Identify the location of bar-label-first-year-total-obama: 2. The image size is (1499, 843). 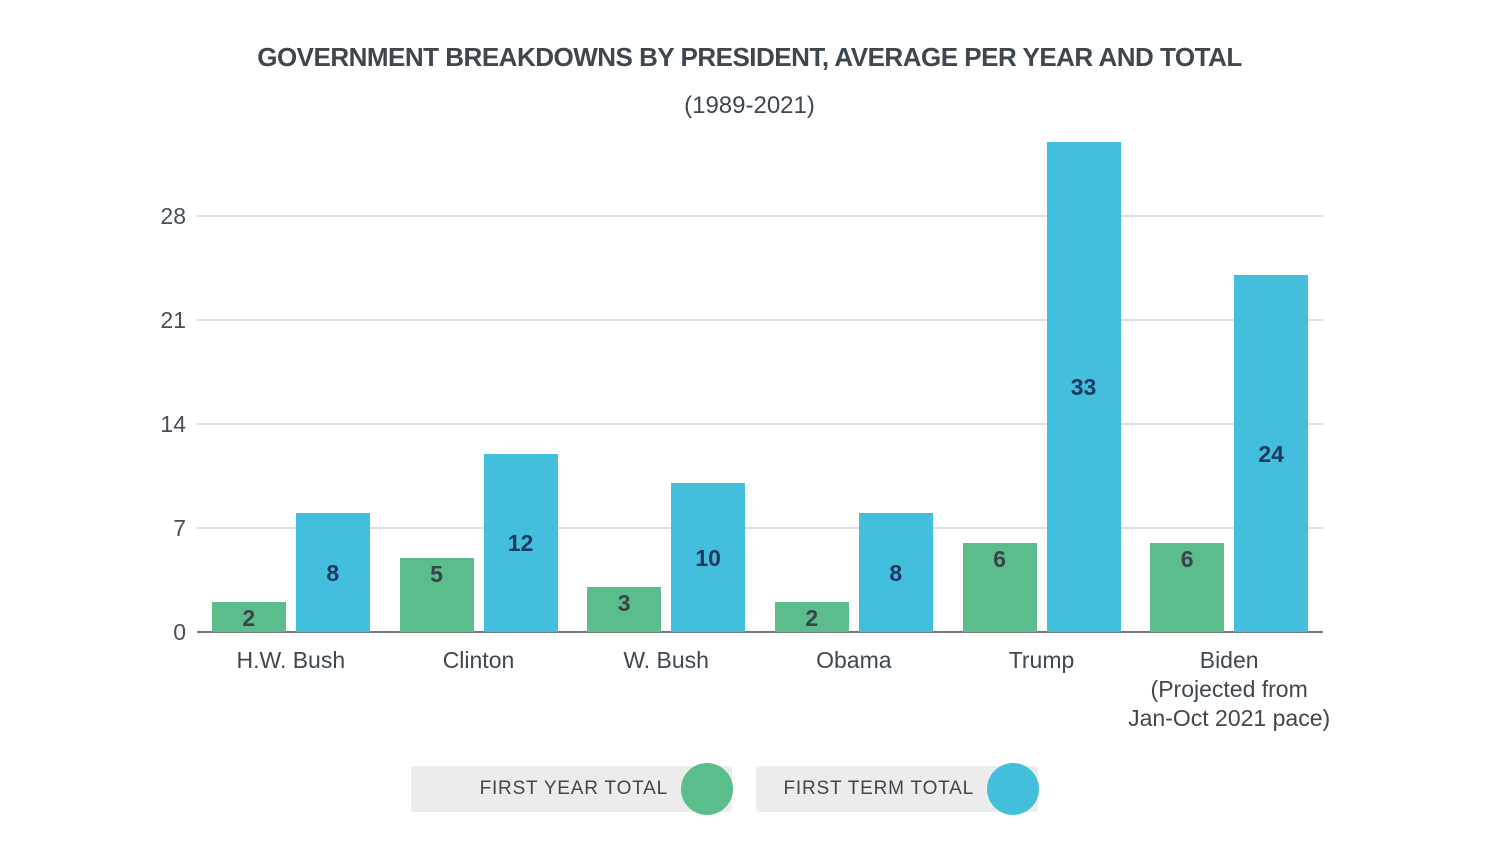
(812, 618).